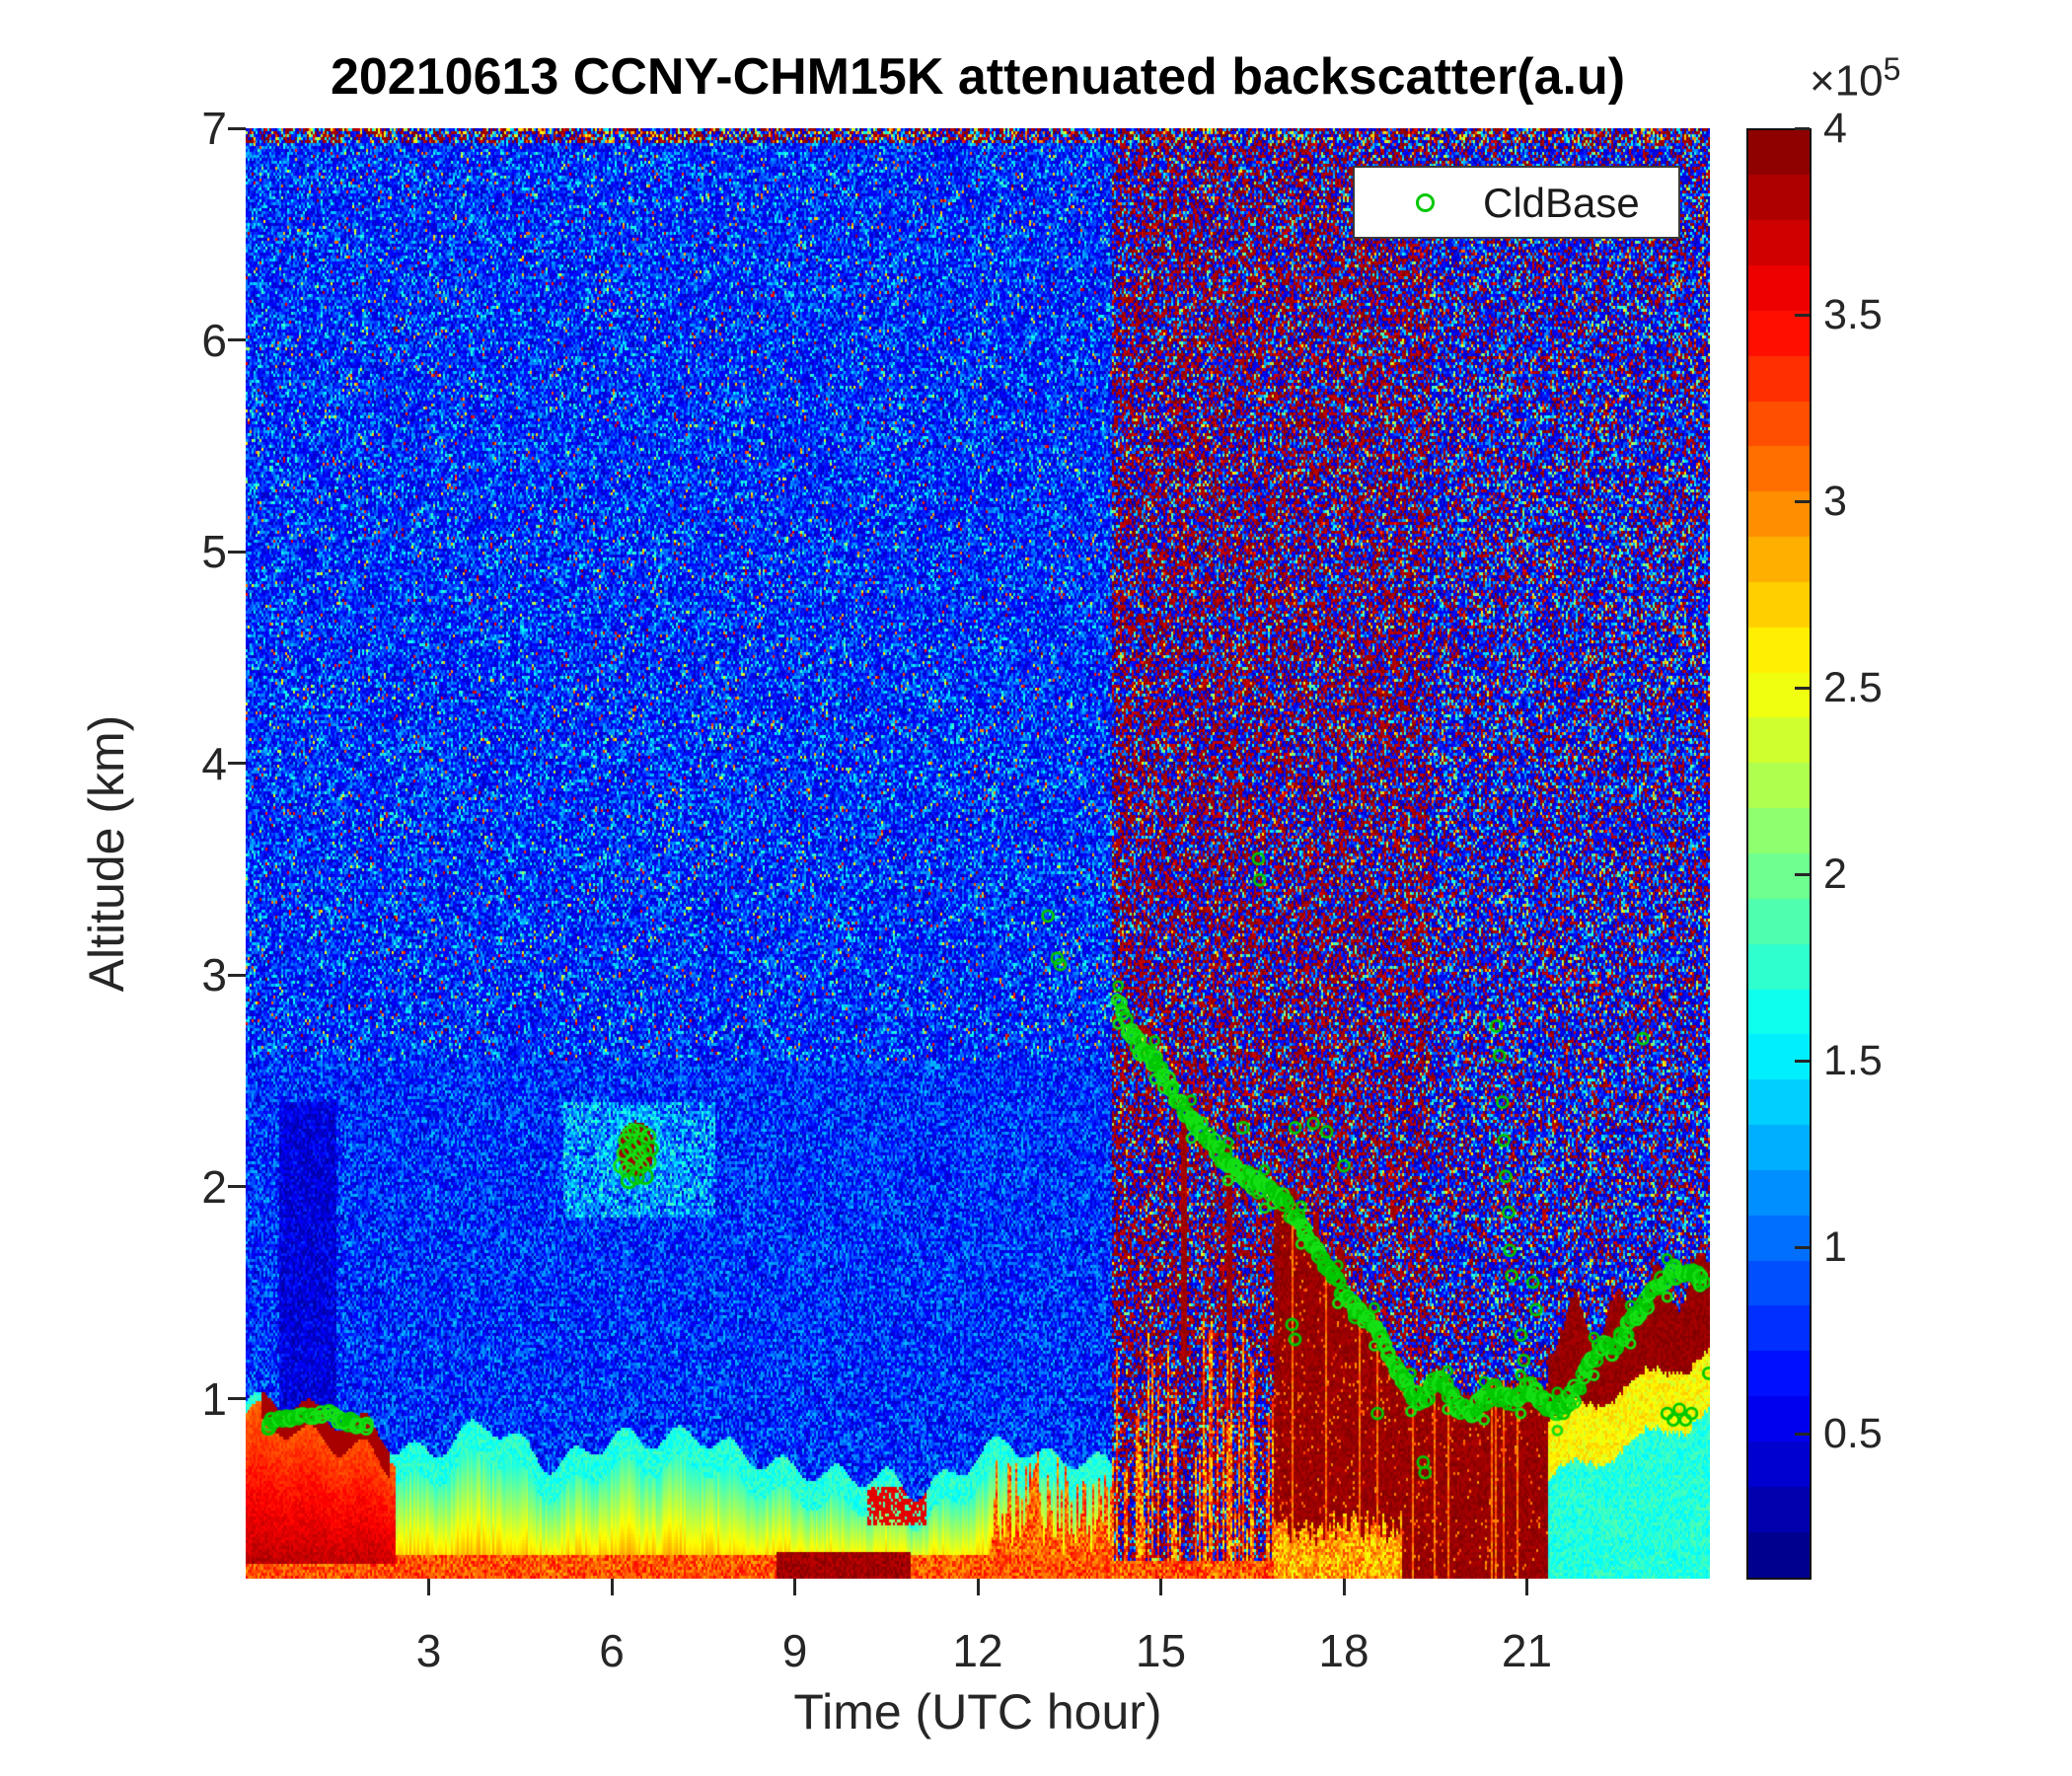 This screenshot has height=1776, width=2072. What do you see at coordinates (1853, 688) in the screenshot?
I see `colorbar-tick-label: 2.5` at bounding box center [1853, 688].